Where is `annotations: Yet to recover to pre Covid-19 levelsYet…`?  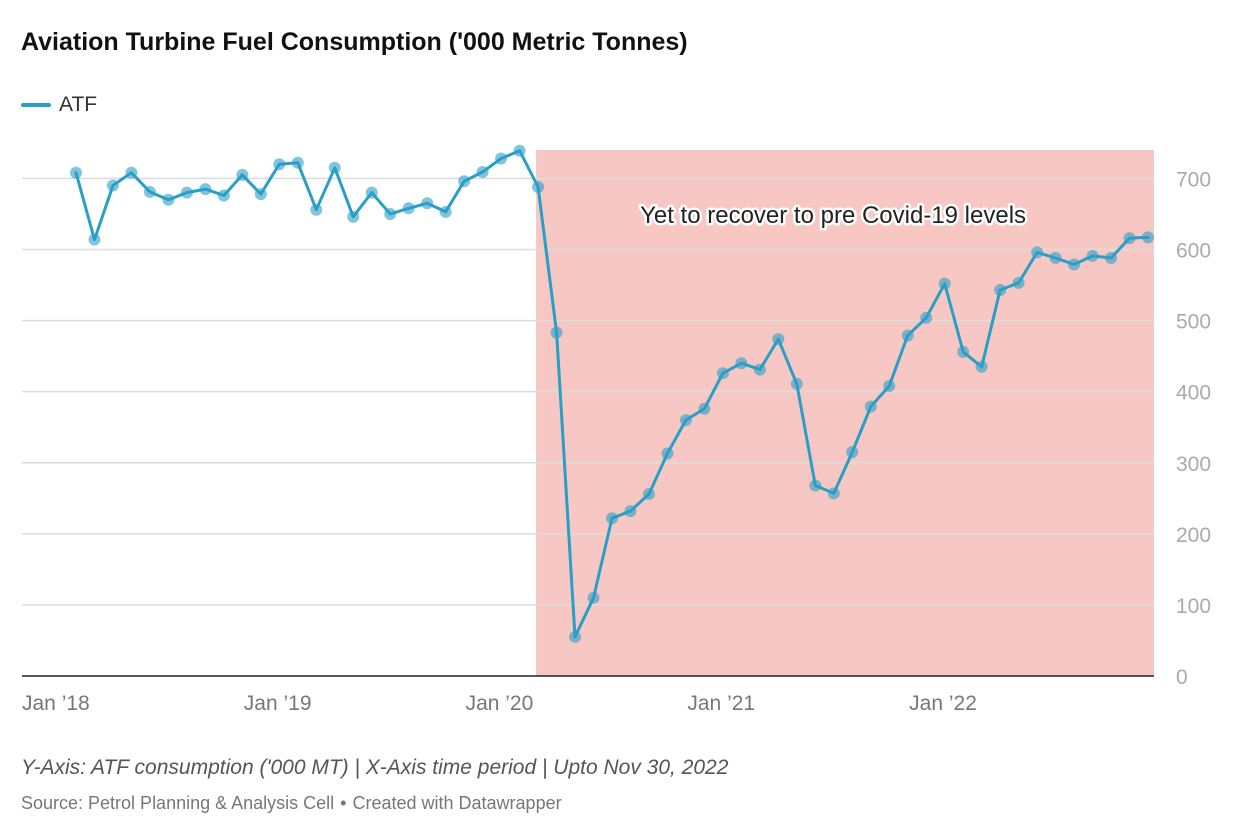 annotations: Yet to recover to pre Covid-19 levelsYet… is located at coordinates (833, 216).